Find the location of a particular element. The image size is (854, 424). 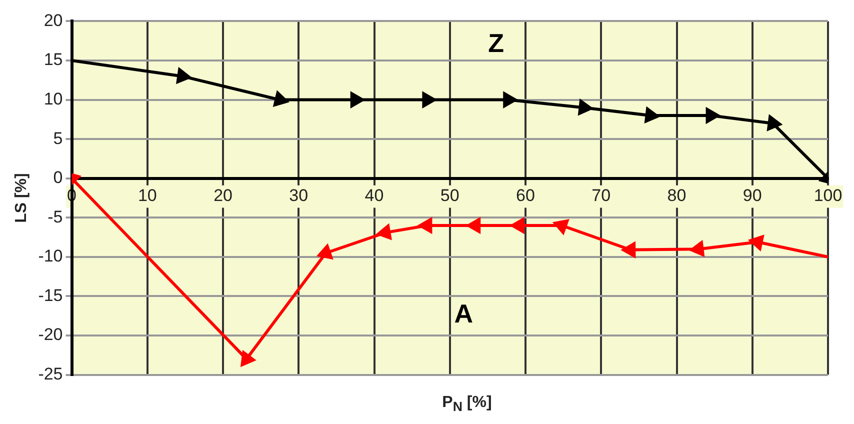

x-tick-label: 60 is located at coordinates (525, 196).